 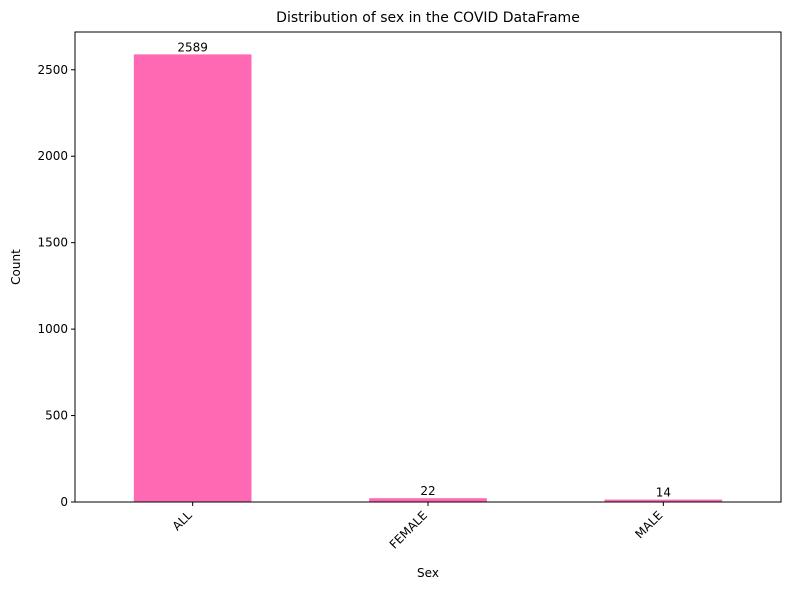 What do you see at coordinates (192, 278) in the screenshot?
I see `bar-all` at bounding box center [192, 278].